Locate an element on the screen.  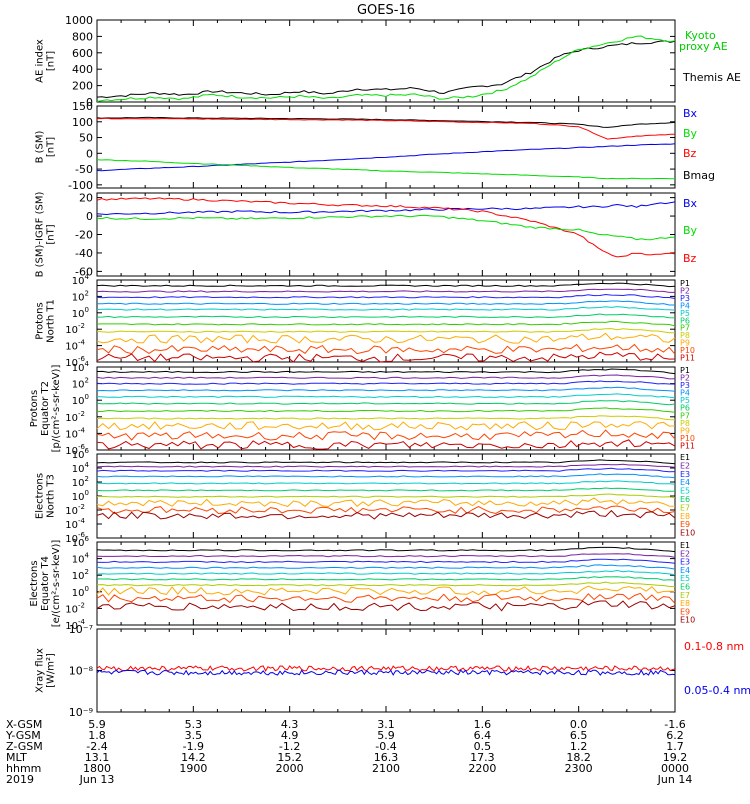
xaxis-row-label: Z-GSM is located at coordinates (24, 746).